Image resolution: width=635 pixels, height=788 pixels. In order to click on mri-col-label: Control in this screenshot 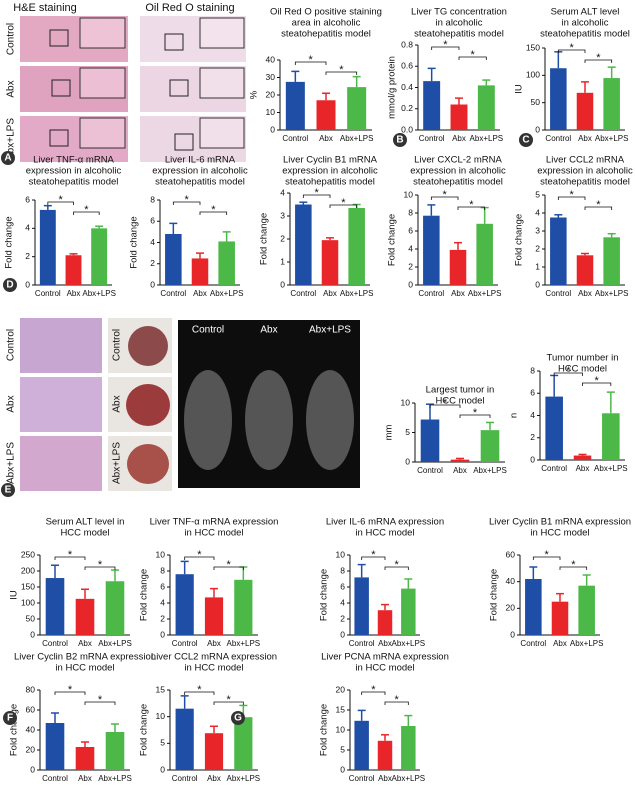, I will do `click(208, 330)`.